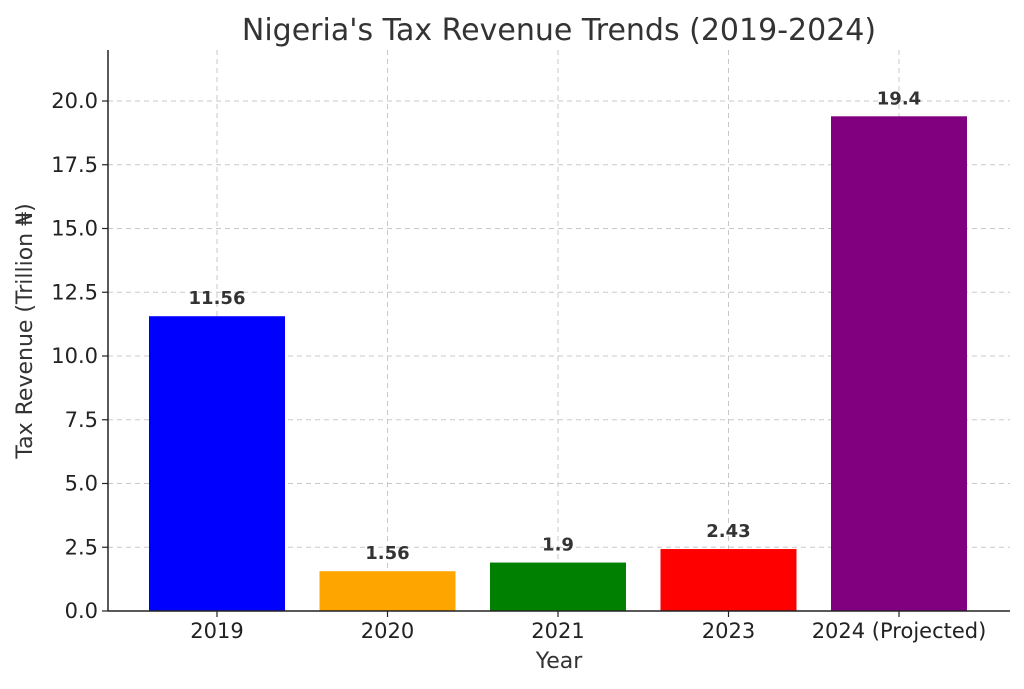 This screenshot has width=1024, height=689. What do you see at coordinates (81, 420) in the screenshot?
I see `y-tick-label: 7.5` at bounding box center [81, 420].